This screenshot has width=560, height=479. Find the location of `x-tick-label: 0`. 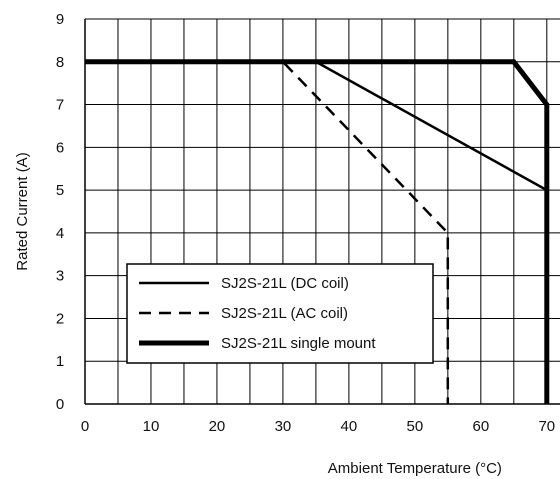

x-tick-label: 0 is located at coordinates (85, 426).